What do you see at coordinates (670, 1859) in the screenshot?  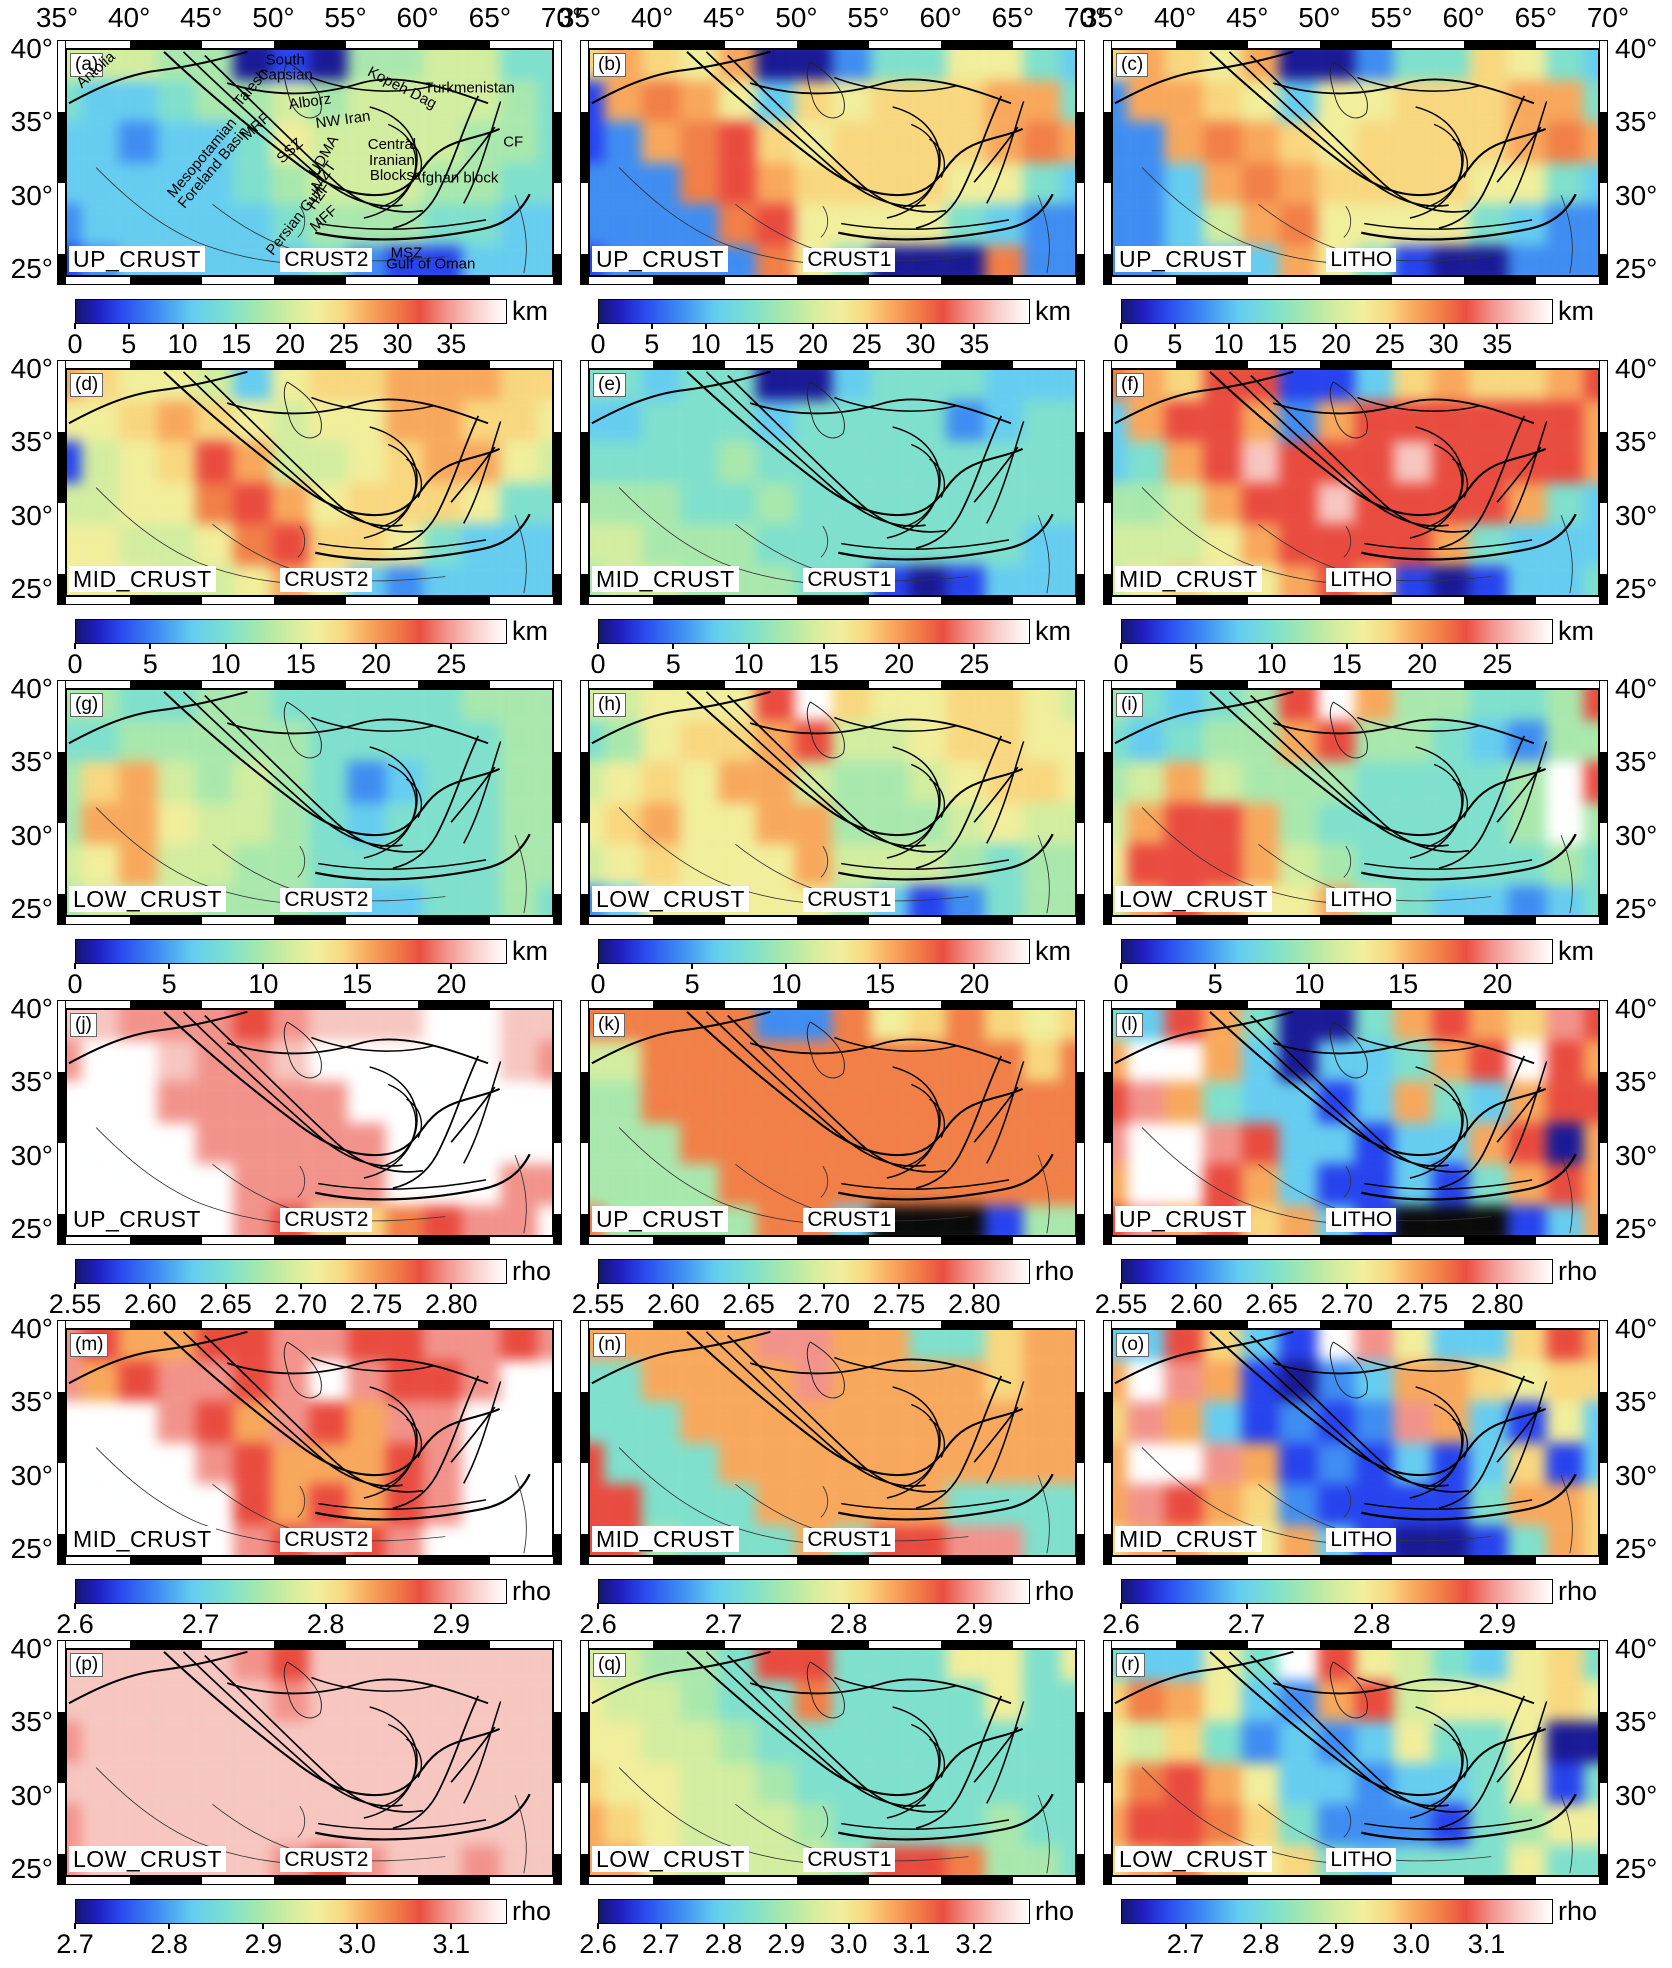 I see `layer-label: LOW_CRUST` at bounding box center [670, 1859].